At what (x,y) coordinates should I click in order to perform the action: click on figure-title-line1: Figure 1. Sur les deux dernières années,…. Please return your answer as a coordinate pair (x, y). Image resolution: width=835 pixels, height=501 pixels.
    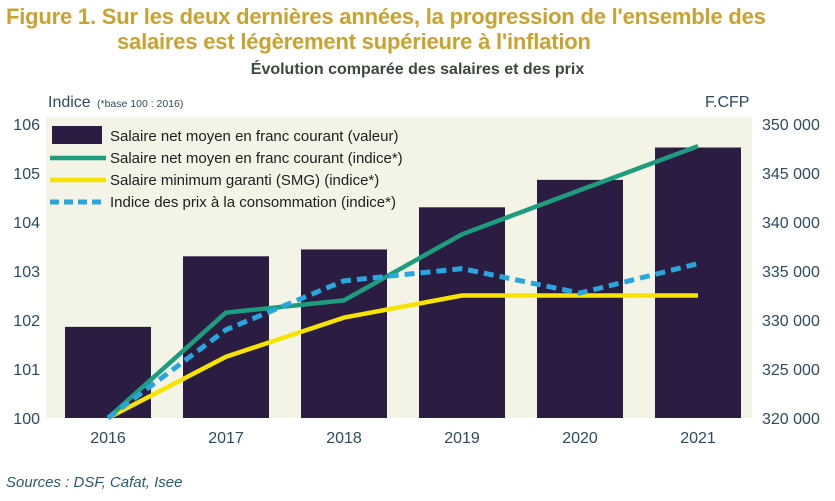
    Looking at the image, I should click on (386, 16).